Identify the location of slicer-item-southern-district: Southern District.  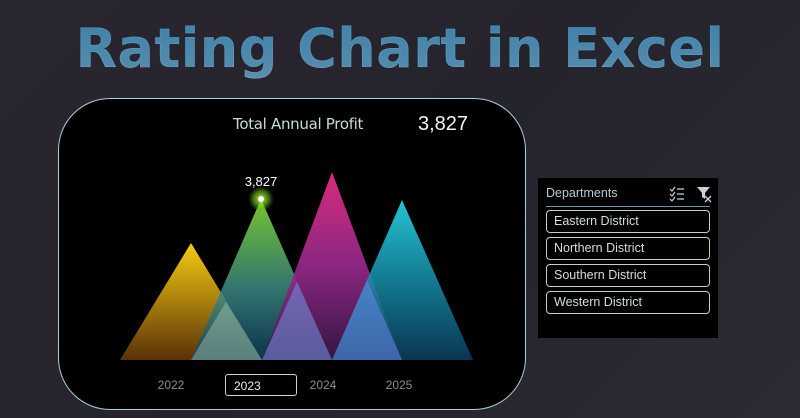
(628, 275).